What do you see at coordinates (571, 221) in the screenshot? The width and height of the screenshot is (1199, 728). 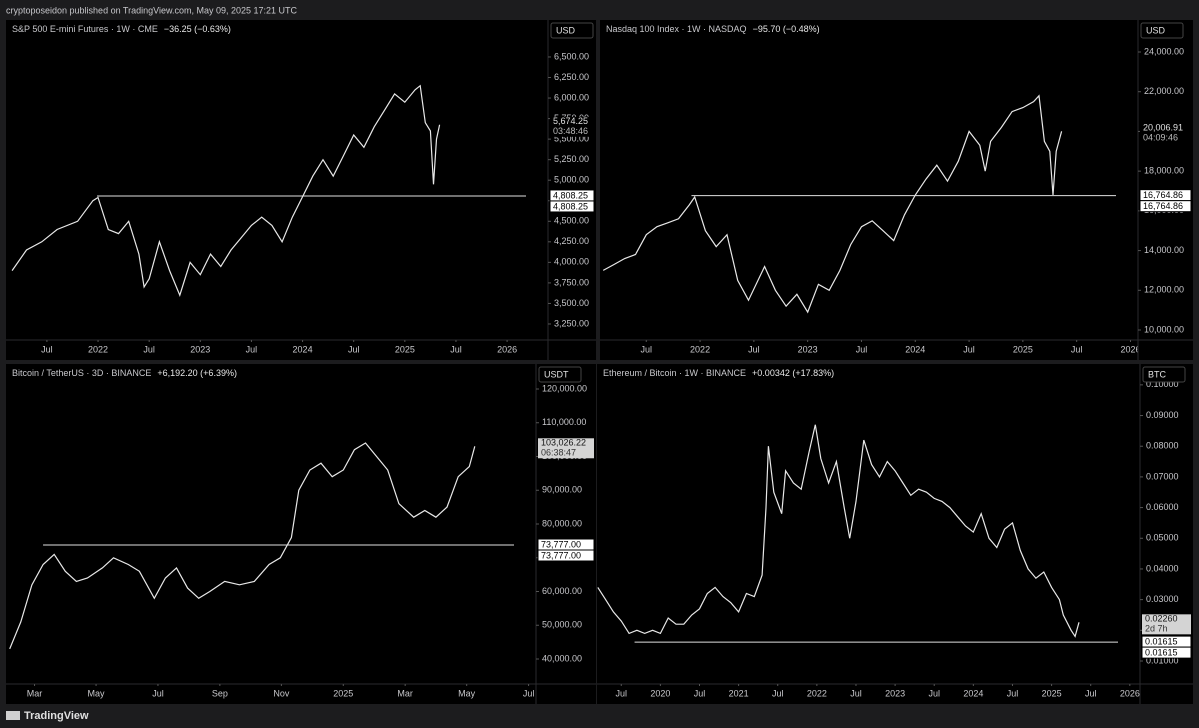 I see `y-tick-label: 4,500.00` at bounding box center [571, 221].